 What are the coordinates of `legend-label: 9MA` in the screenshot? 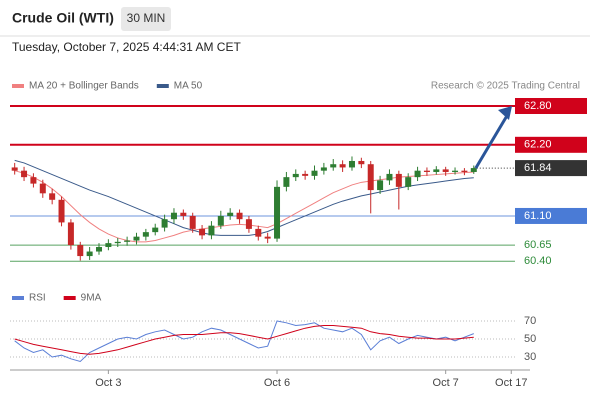 It's located at (91, 298).